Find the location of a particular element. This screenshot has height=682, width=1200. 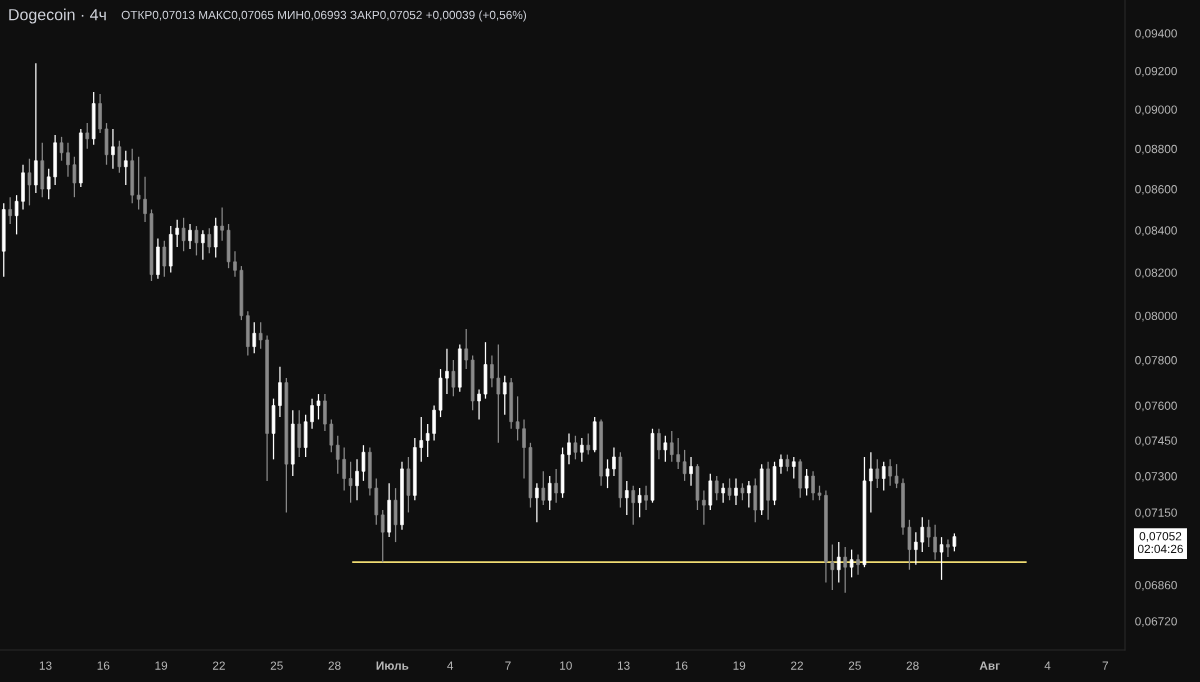

x-tick-label: Июль is located at coordinates (392, 665).